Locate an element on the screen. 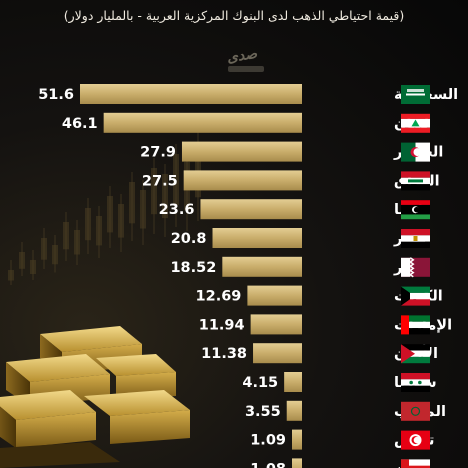 The image size is (468, 468). algeria-flag is located at coordinates (415, 152).